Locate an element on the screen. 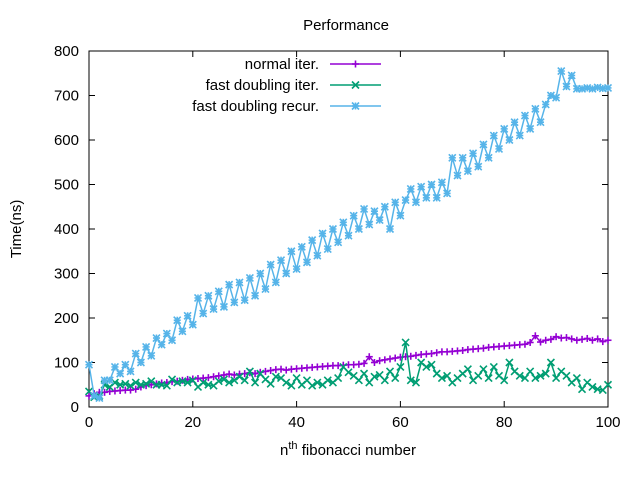  y-tick-label: 0 is located at coordinates (75, 407).